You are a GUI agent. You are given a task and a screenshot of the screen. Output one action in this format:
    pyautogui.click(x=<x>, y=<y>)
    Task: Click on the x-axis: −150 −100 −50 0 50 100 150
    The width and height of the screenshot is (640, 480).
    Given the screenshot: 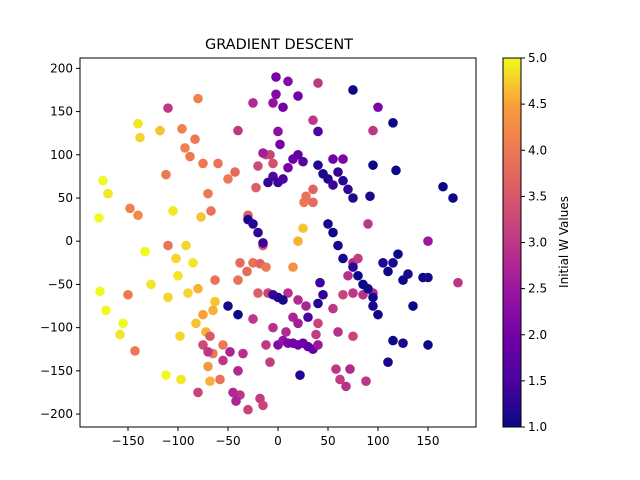 What is the action you would take?
    pyautogui.click(x=275, y=437)
    